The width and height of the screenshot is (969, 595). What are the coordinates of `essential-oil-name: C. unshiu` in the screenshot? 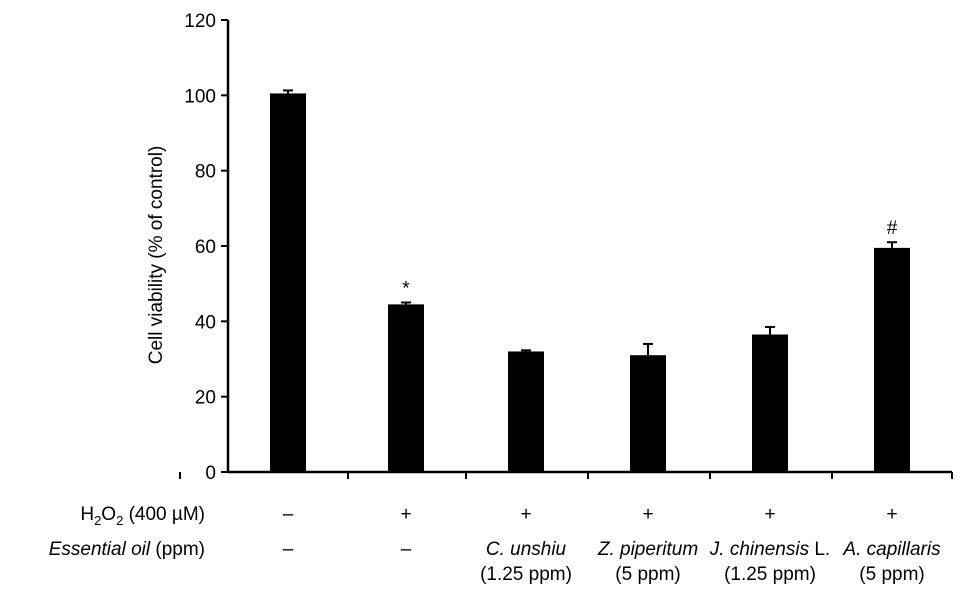 It's located at (526, 549).